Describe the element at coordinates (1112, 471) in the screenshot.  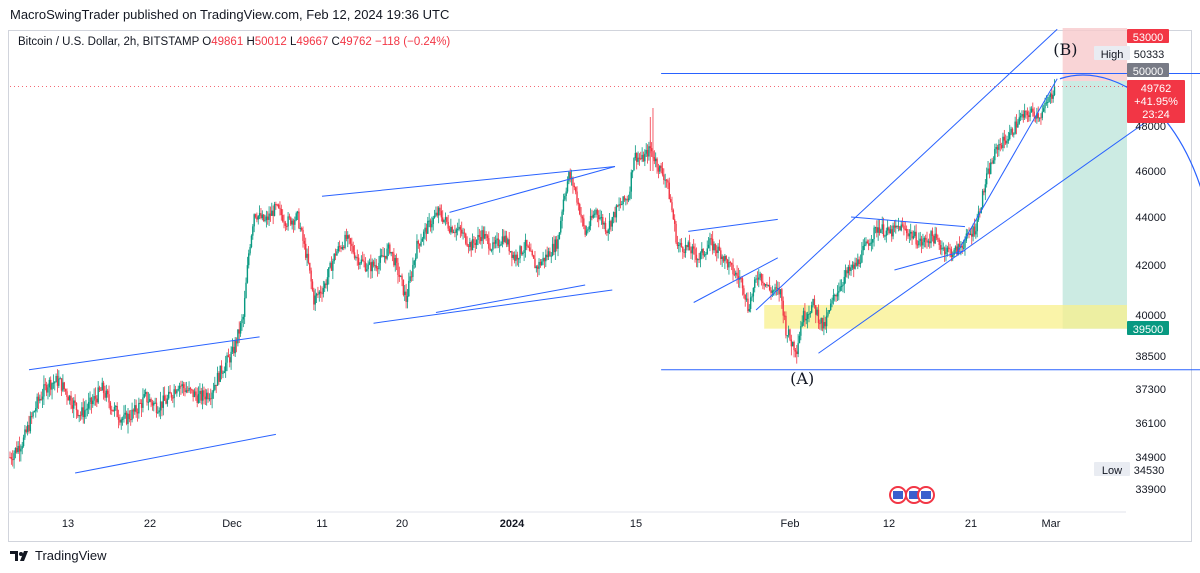
I see `low-label-tag-text: Low` at that location.